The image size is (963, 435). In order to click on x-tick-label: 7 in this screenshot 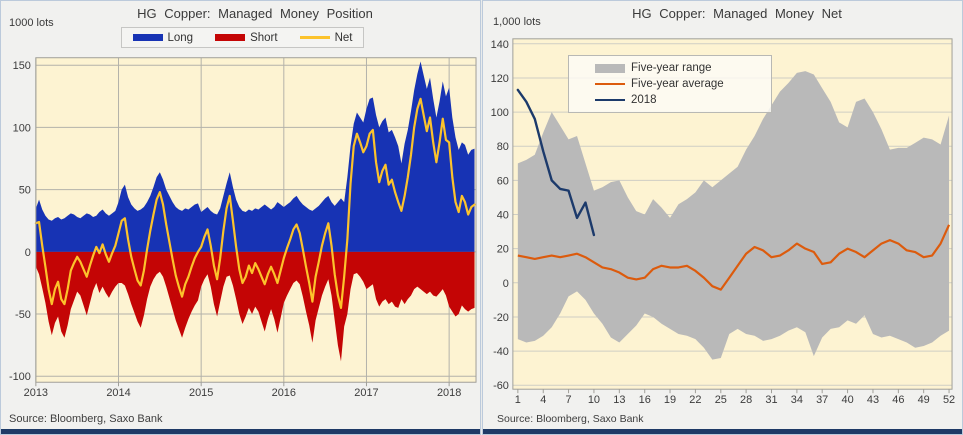, I will do `click(568, 400)`.